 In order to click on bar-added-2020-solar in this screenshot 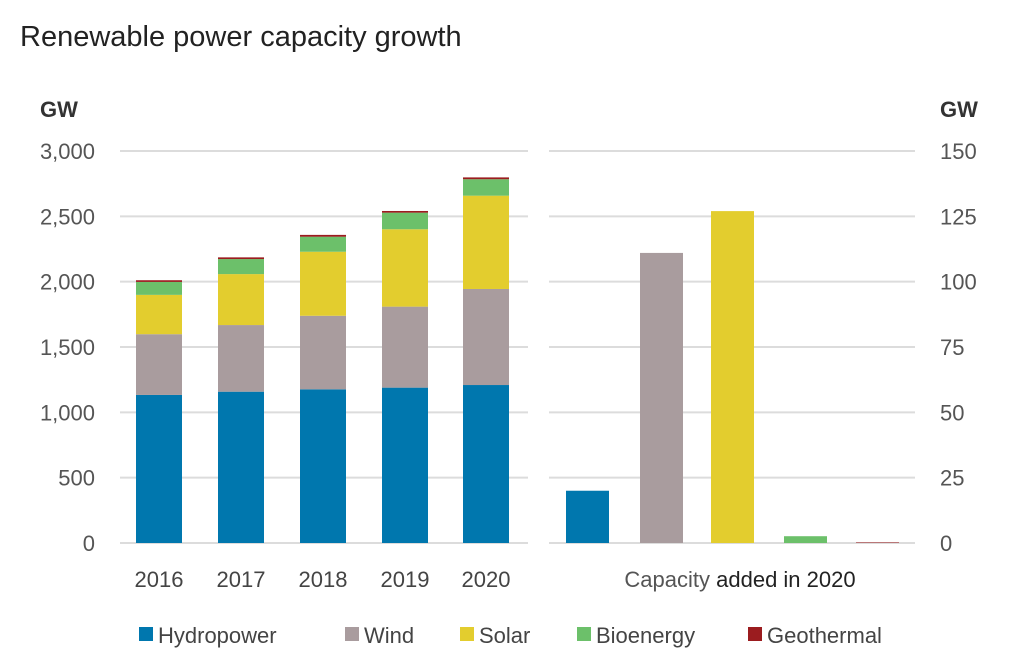, I will do `click(732, 377)`.